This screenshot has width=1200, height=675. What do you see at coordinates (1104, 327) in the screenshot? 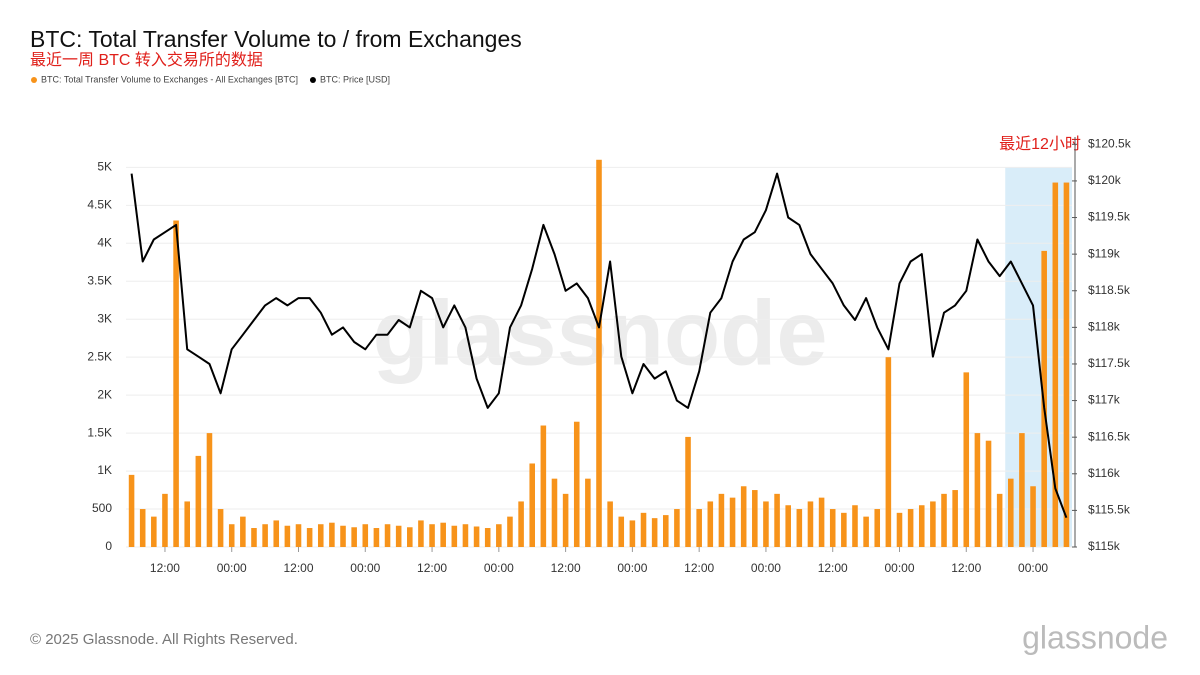
I see `y2-tick-label: $118k` at bounding box center [1104, 327].